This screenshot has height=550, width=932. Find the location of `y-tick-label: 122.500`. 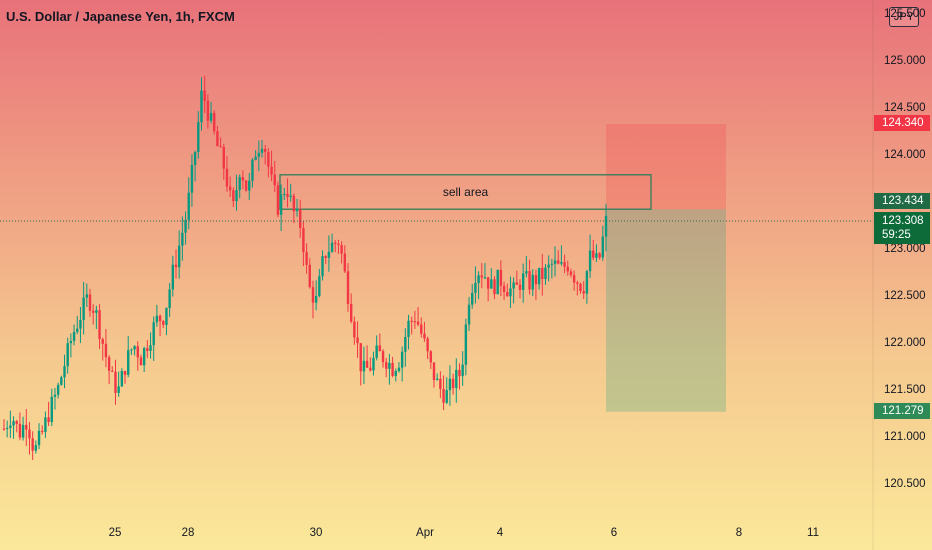

y-tick-label: 122.500 is located at coordinates (905, 296).